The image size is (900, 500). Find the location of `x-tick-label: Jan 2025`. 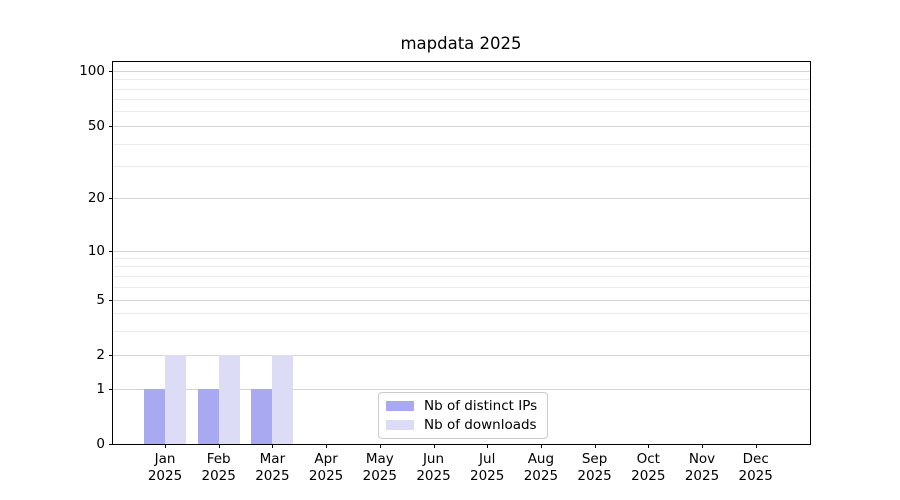

x-tick-label: Jan 2025 is located at coordinates (165, 468).